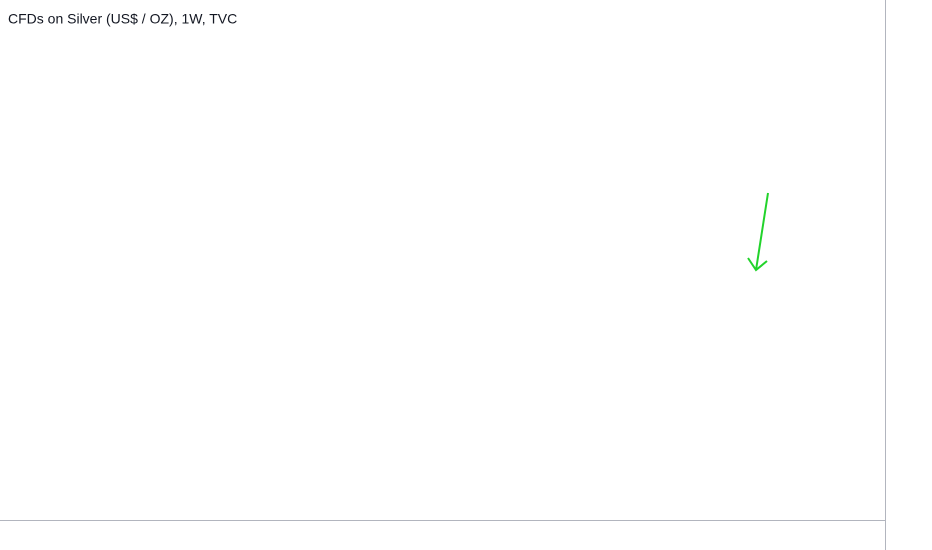 The height and width of the screenshot is (550, 932). I want to click on annotation-arrow, so click(758, 232).